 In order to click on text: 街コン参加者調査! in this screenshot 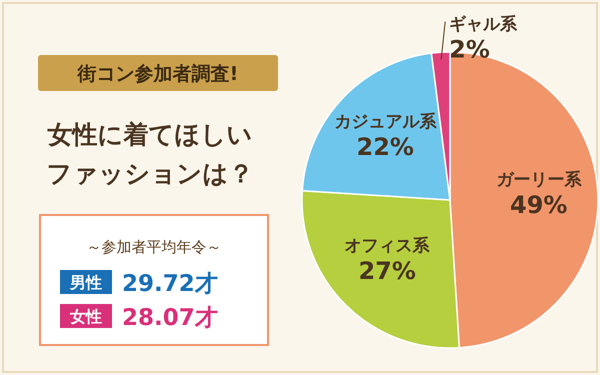, I will do `click(157, 74)`.